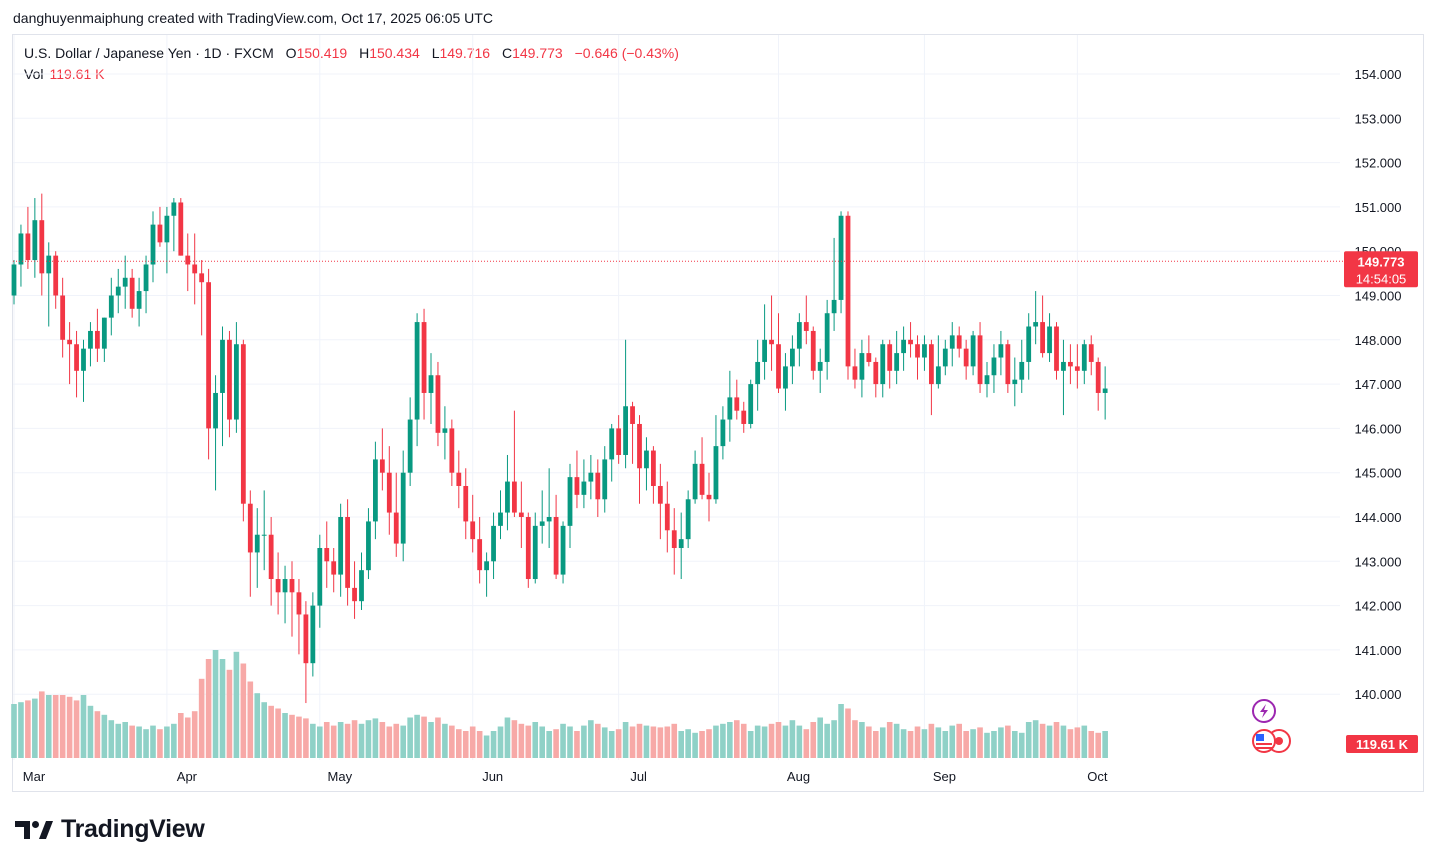 The width and height of the screenshot is (1438, 868). I want to click on price-tick-label: 152.000, so click(1378, 163).